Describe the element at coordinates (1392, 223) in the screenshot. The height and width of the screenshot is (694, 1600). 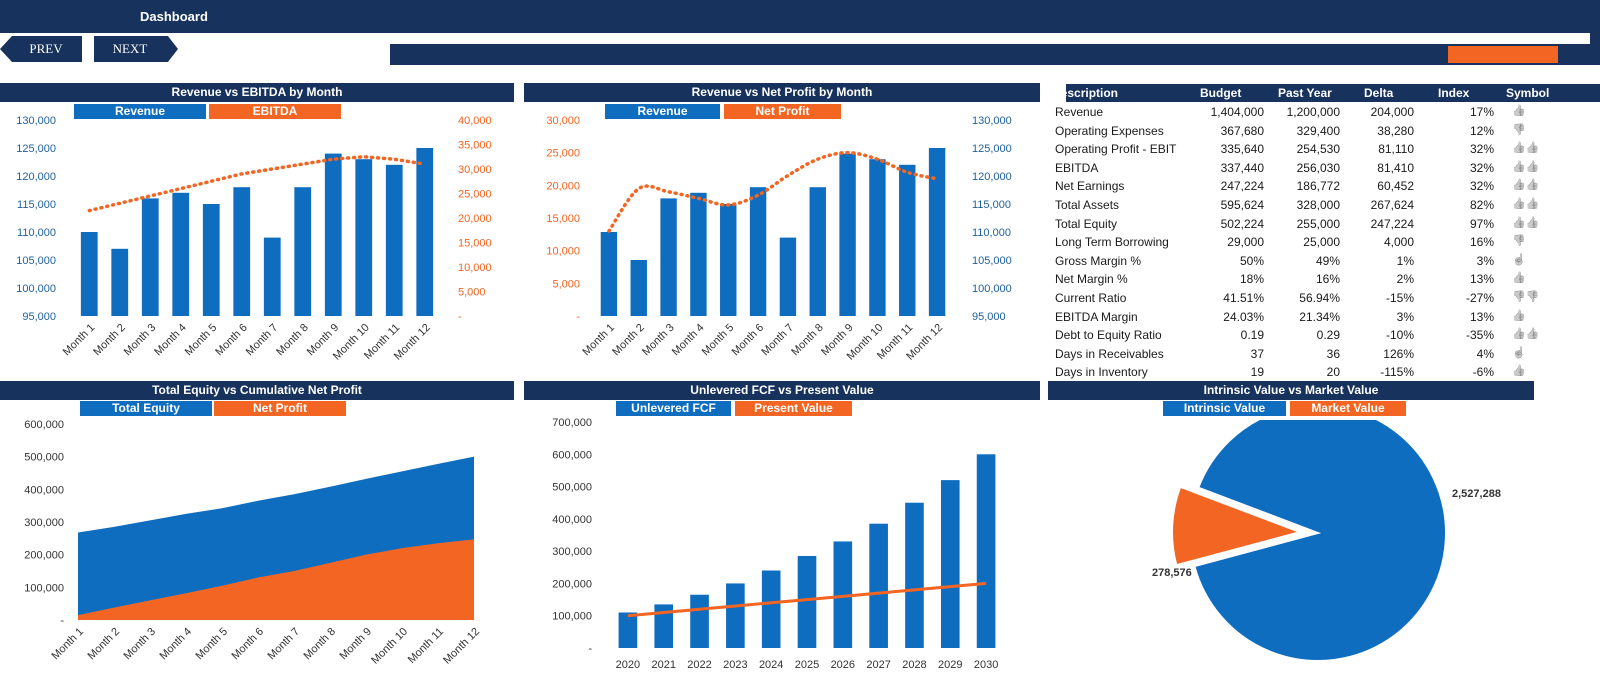
I see `kpi-cell-delta: 247,224` at that location.